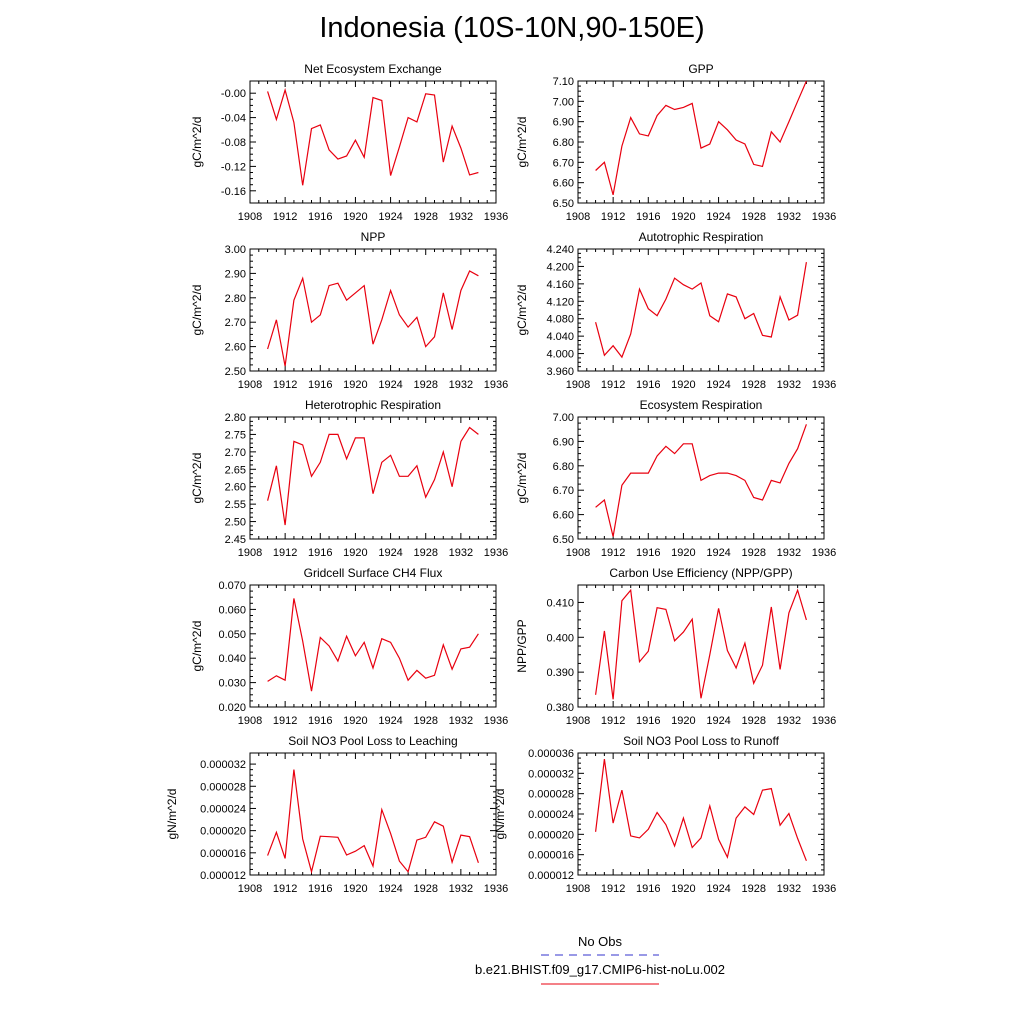 The height and width of the screenshot is (1024, 1024). Describe the element at coordinates (700, 573) in the screenshot. I see `panel-title: Carbon Use Efficiency (NPP/GPP)` at that location.